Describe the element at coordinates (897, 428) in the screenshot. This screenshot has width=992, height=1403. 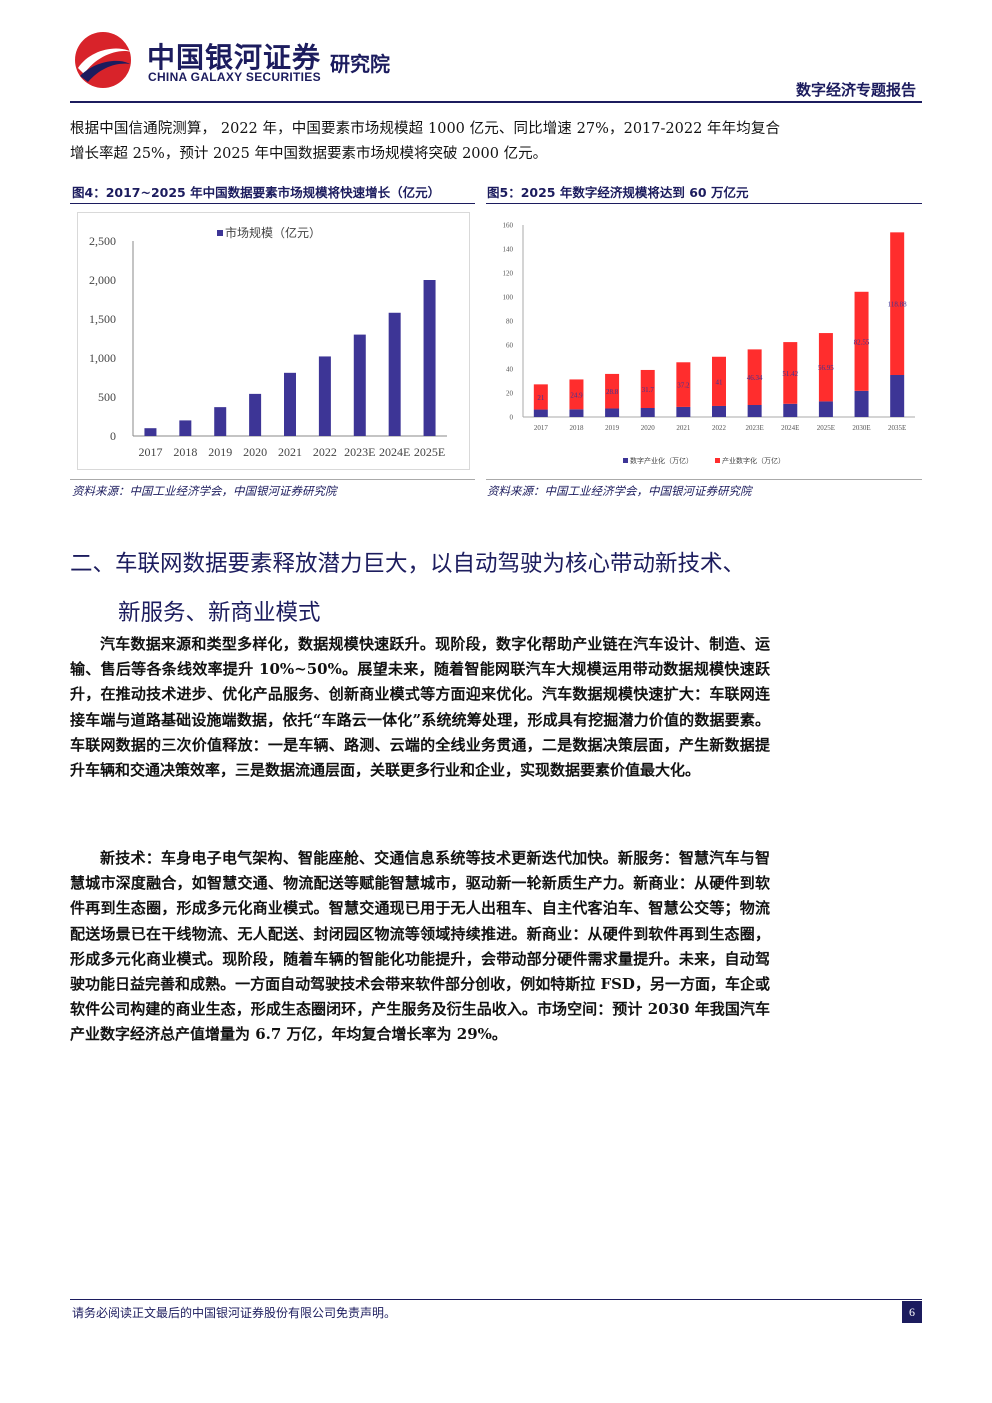
I see `chart-2-x-tick: 2035E` at that location.